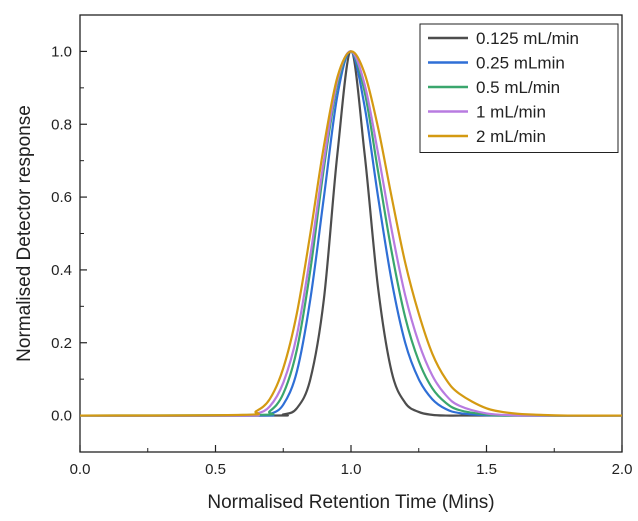 The height and width of the screenshot is (521, 638). I want to click on y-axis-title: Normalised Detector response, so click(24, 233).